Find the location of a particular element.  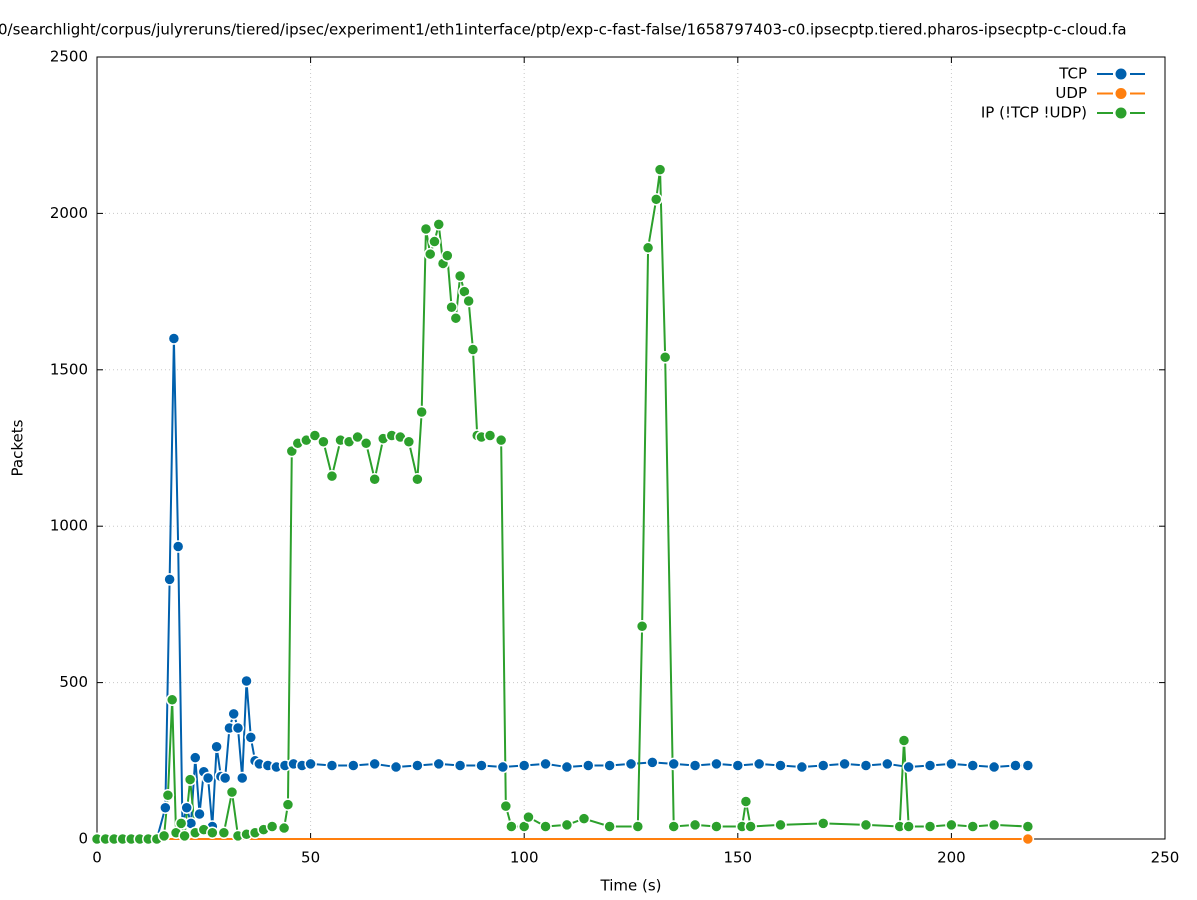

y-tick-label: 0 is located at coordinates (83, 839).